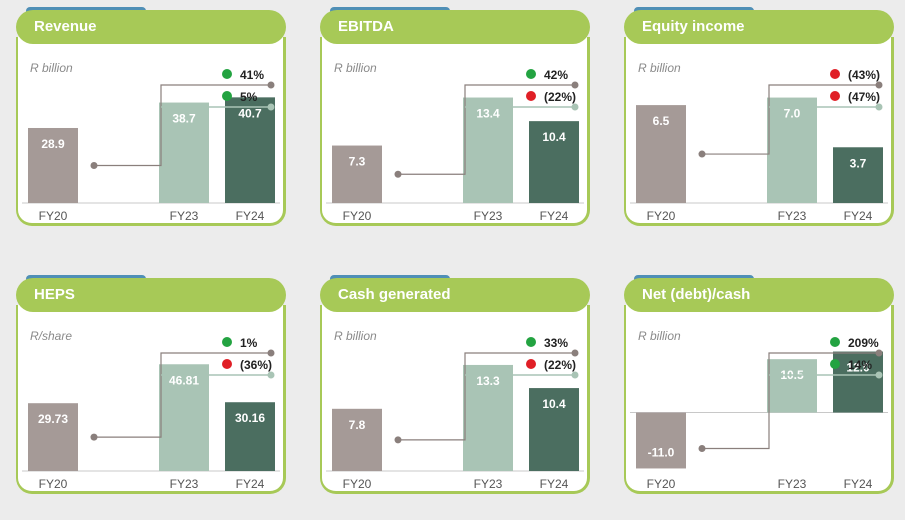  What do you see at coordinates (357, 162) in the screenshot?
I see `data-label: 7.3` at bounding box center [357, 162].